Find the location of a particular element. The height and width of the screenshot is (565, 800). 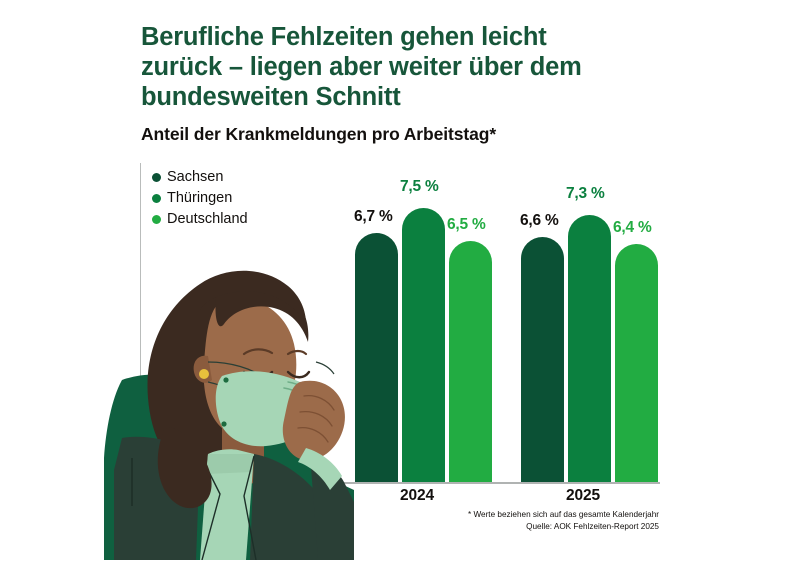

bar-value-label: 7,3 % is located at coordinates (585, 193).